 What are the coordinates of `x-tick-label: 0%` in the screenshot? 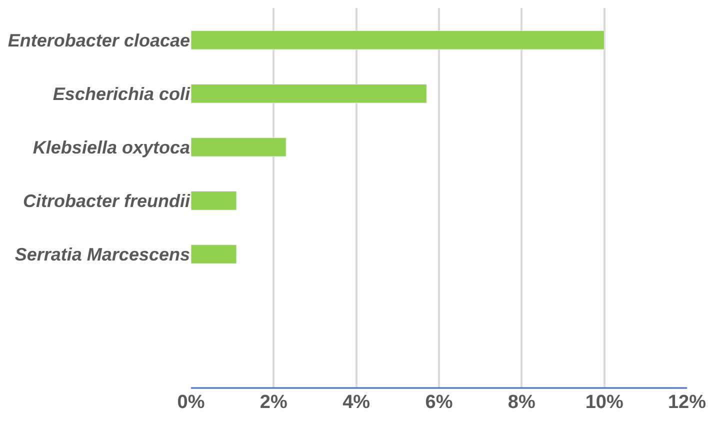 It's located at (191, 402).